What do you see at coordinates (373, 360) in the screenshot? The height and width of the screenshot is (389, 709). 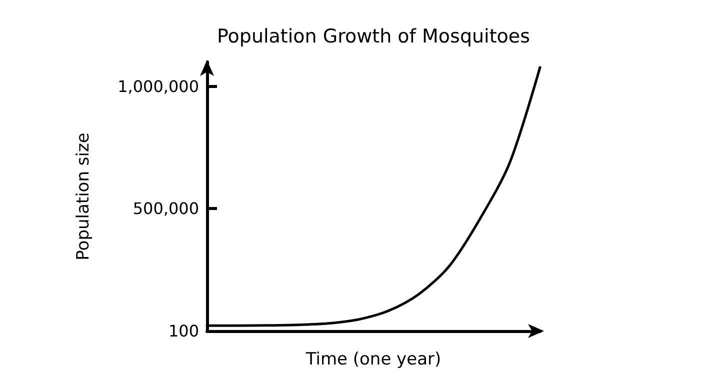 I see `x-axis-title: Time (one year)` at bounding box center [373, 360].